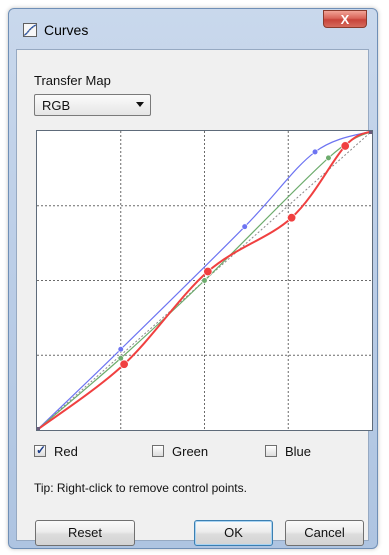 The width and height of the screenshot is (389, 555). What do you see at coordinates (324, 533) in the screenshot?
I see `cancel-button: Cancel` at bounding box center [324, 533].